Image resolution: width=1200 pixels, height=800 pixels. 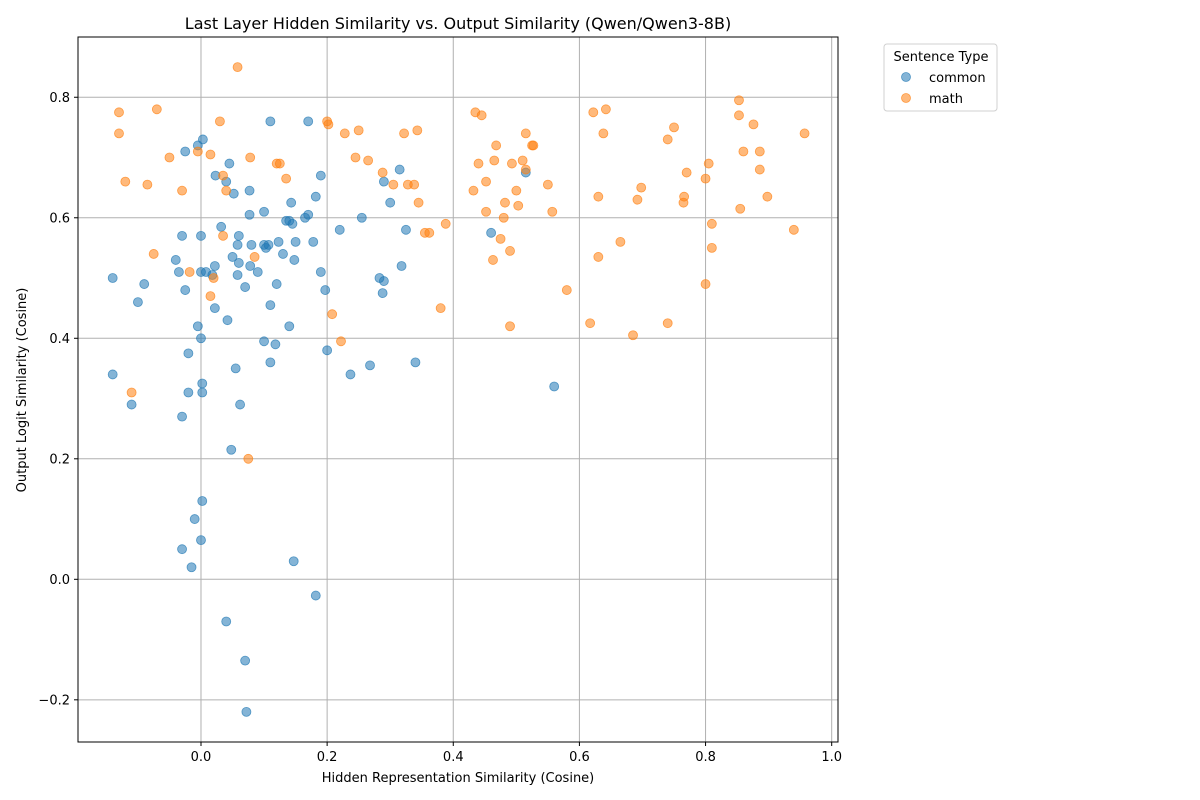 What do you see at coordinates (59, 98) in the screenshot?
I see `y-tick-label: 0.8` at bounding box center [59, 98].